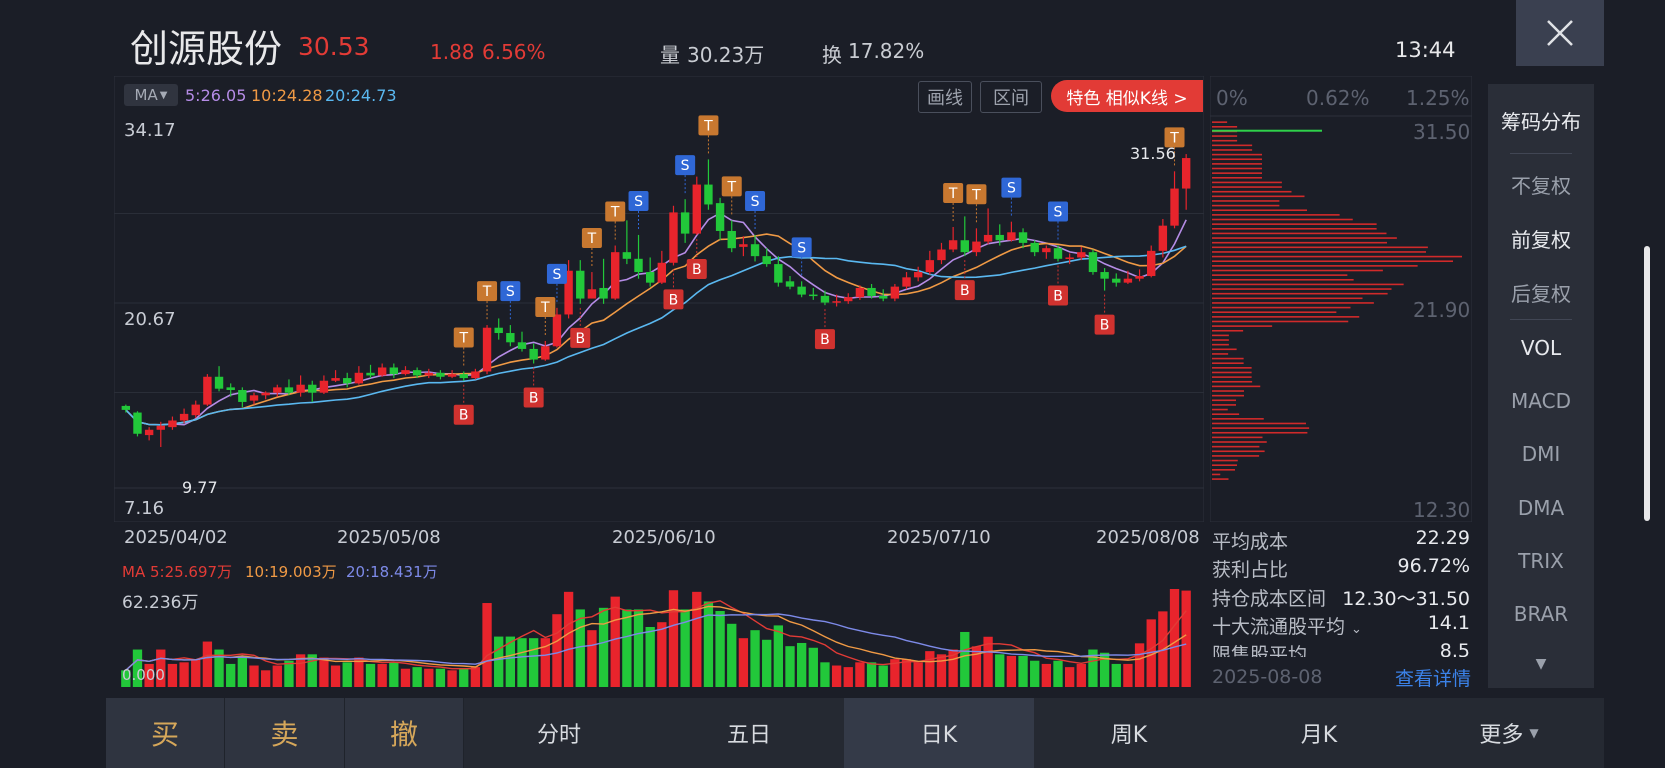 Image resolution: width=1665 pixels, height=768 pixels. Describe the element at coordinates (1287, 627) in the screenshot. I see `top10-avg-label: 十大流通股平均 ⌄` at that location.